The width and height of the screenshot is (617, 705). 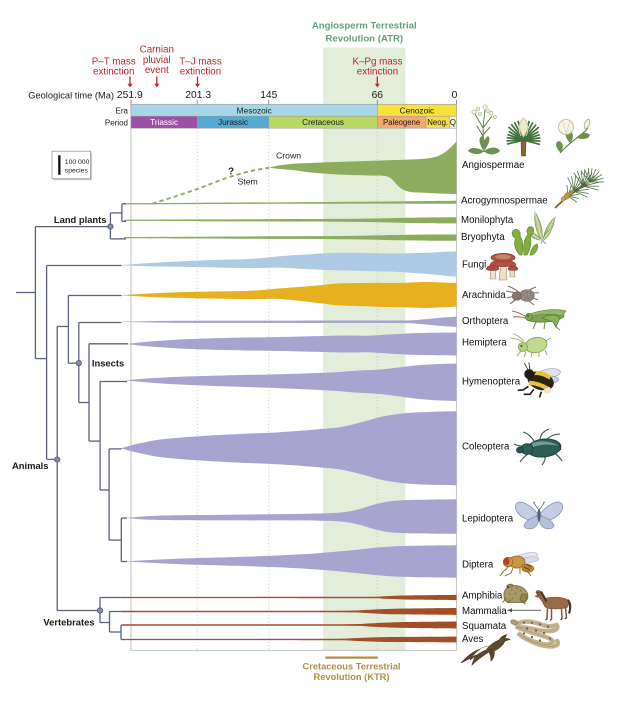 I want to click on svg-text: Era, so click(x=122, y=110).